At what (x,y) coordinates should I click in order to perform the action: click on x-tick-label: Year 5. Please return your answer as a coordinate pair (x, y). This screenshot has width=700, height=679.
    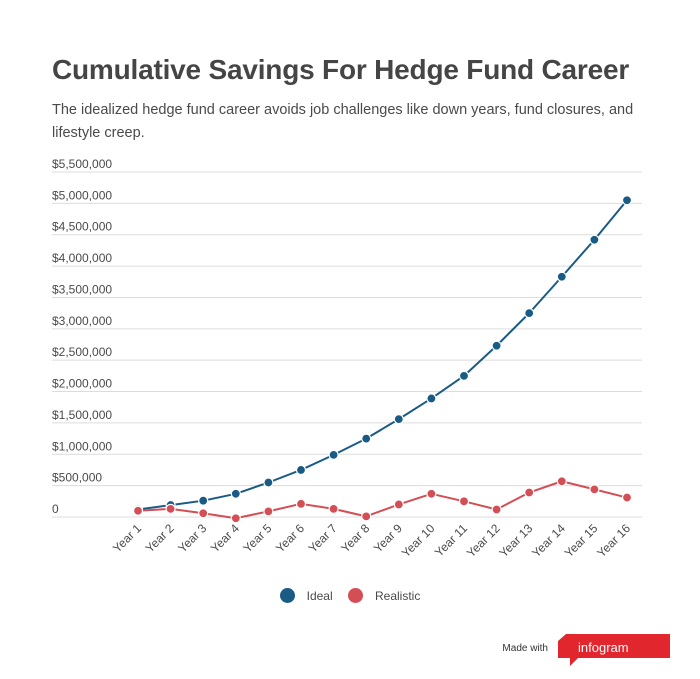
    Looking at the image, I should click on (257, 538).